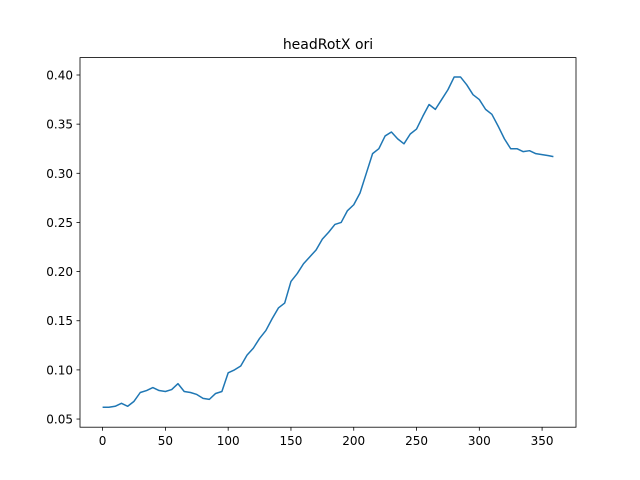 The image size is (640, 480). Describe the element at coordinates (59, 125) in the screenshot. I see `y-tick-label: 0.35` at that location.